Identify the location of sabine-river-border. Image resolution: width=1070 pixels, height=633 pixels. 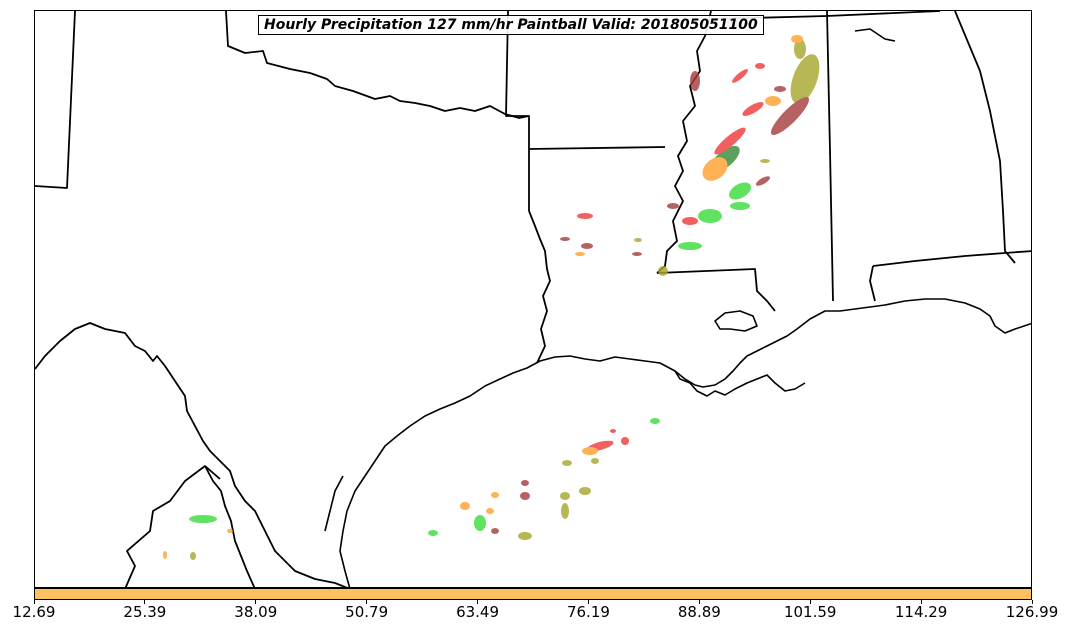
(539, 287).